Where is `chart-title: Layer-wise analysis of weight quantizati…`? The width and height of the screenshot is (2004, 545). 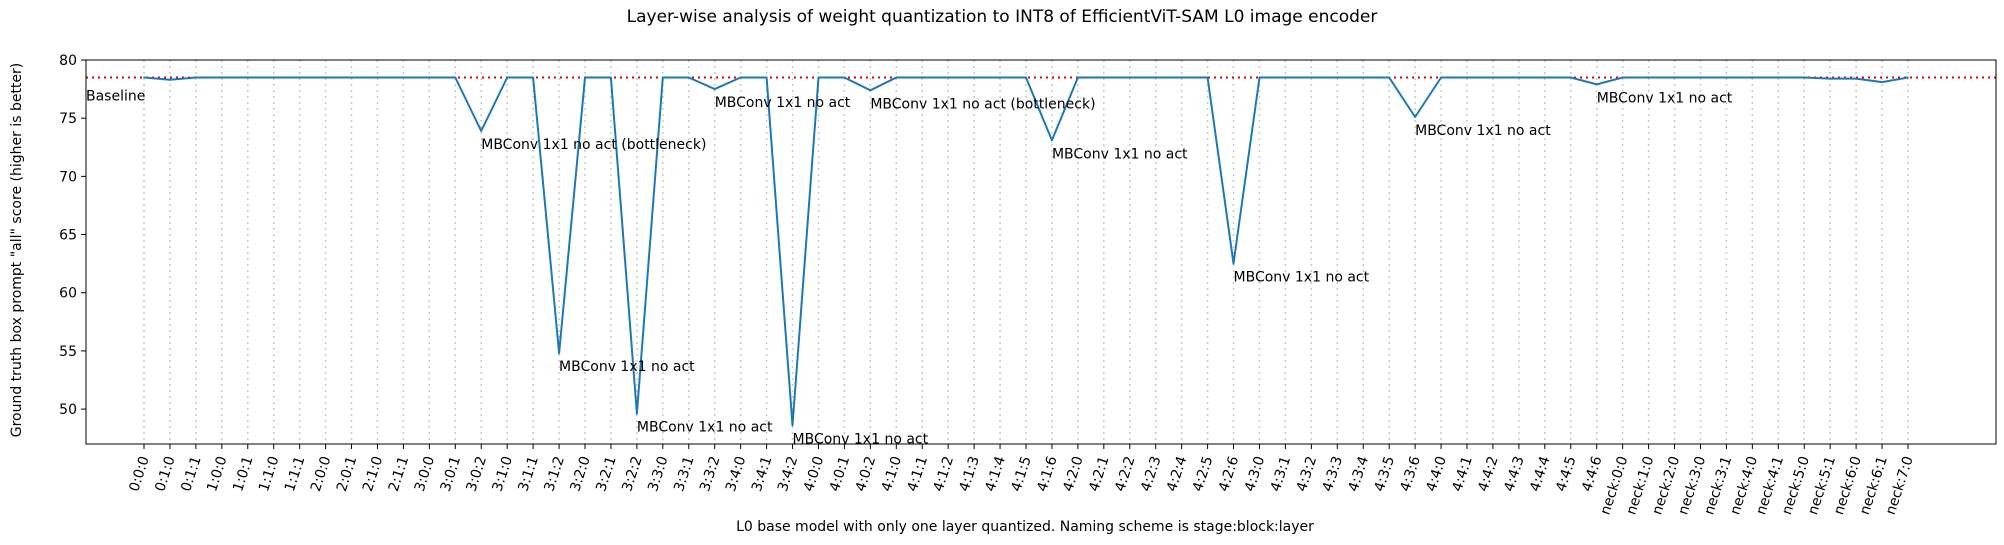 chart-title: Layer-wise analysis of weight quantizati… is located at coordinates (1002, 17).